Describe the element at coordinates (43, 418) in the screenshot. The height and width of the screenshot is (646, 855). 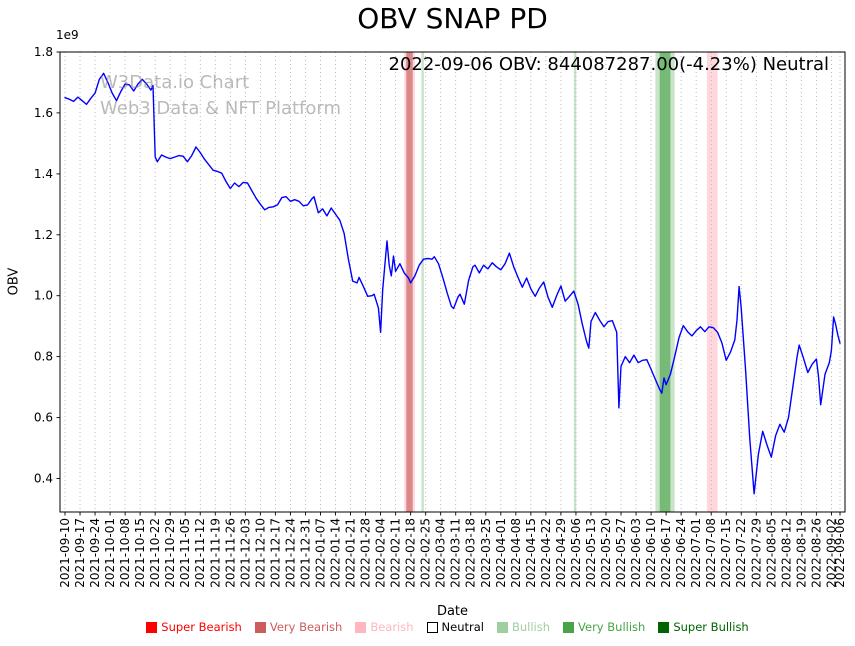
I see `y-tick-label: 0.6` at that location.